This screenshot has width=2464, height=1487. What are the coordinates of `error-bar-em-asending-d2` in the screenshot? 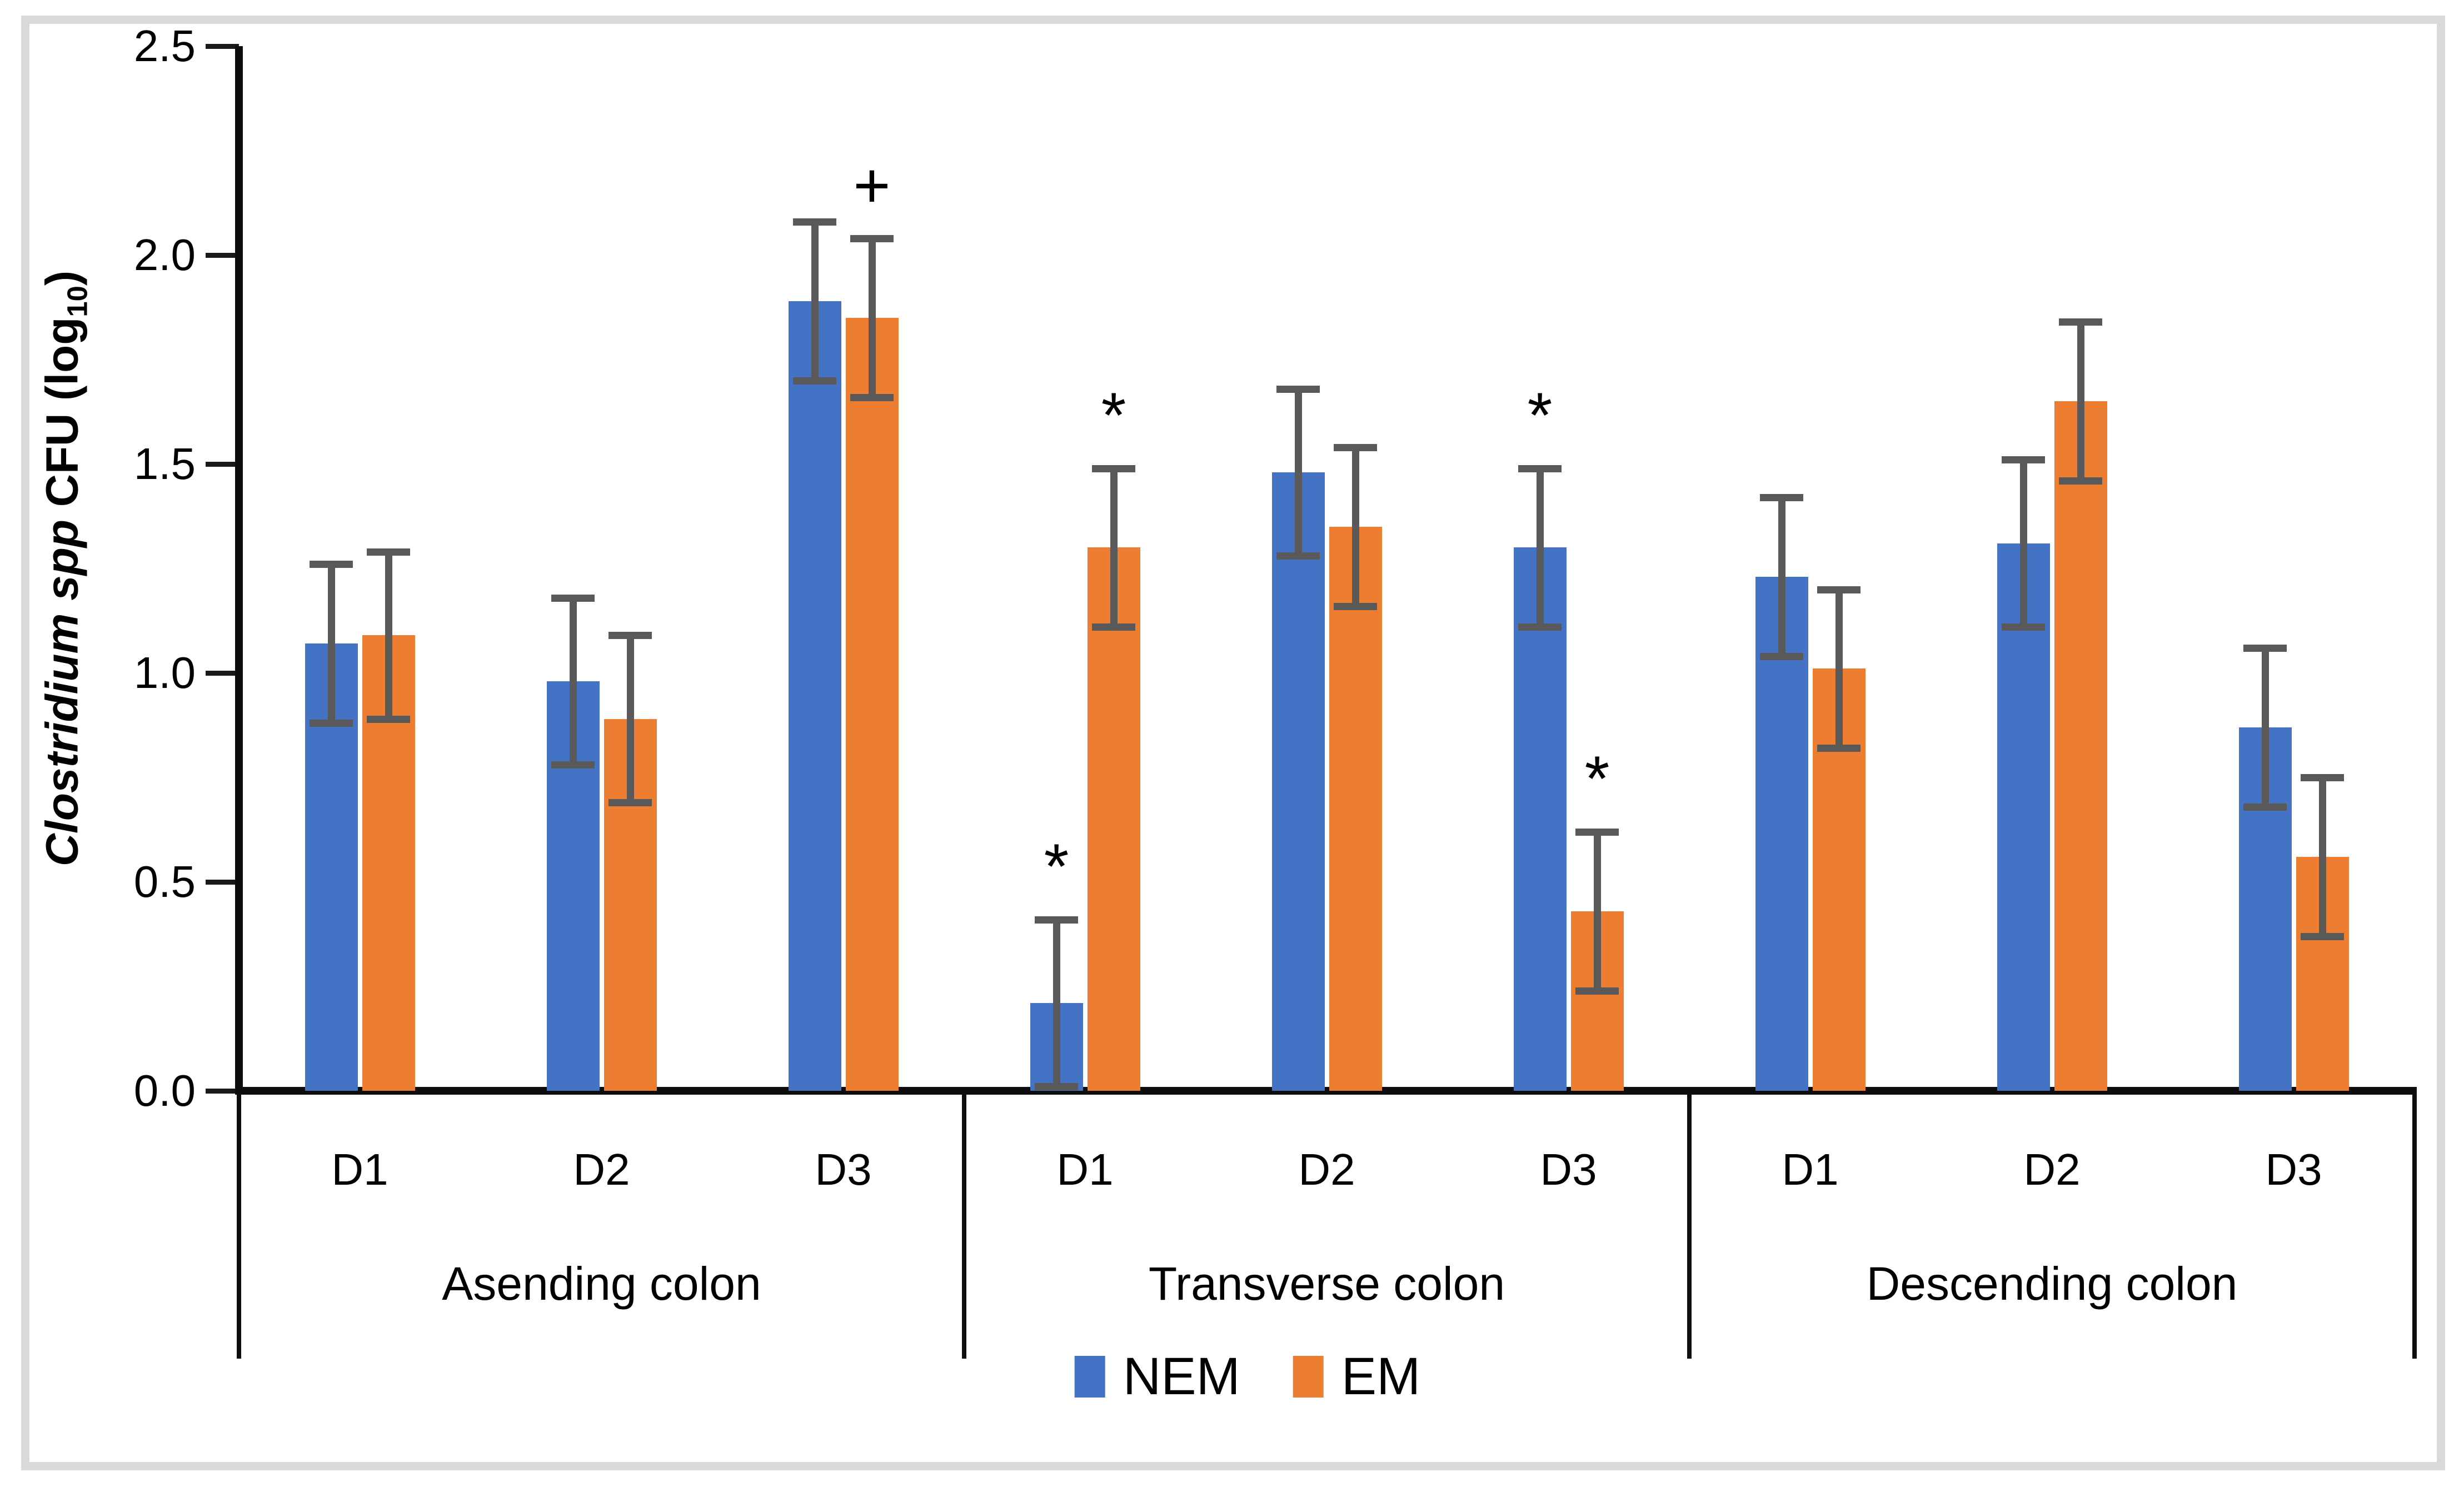 It's located at (630, 719).